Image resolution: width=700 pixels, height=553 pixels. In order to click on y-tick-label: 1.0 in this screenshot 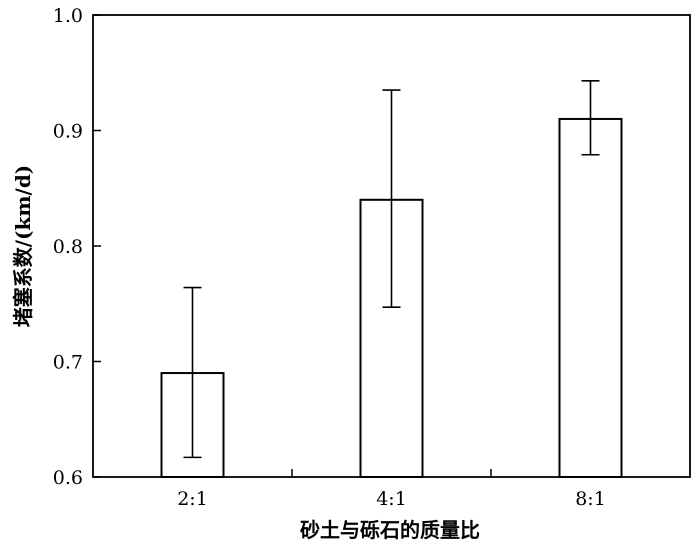, I will do `click(68, 16)`.